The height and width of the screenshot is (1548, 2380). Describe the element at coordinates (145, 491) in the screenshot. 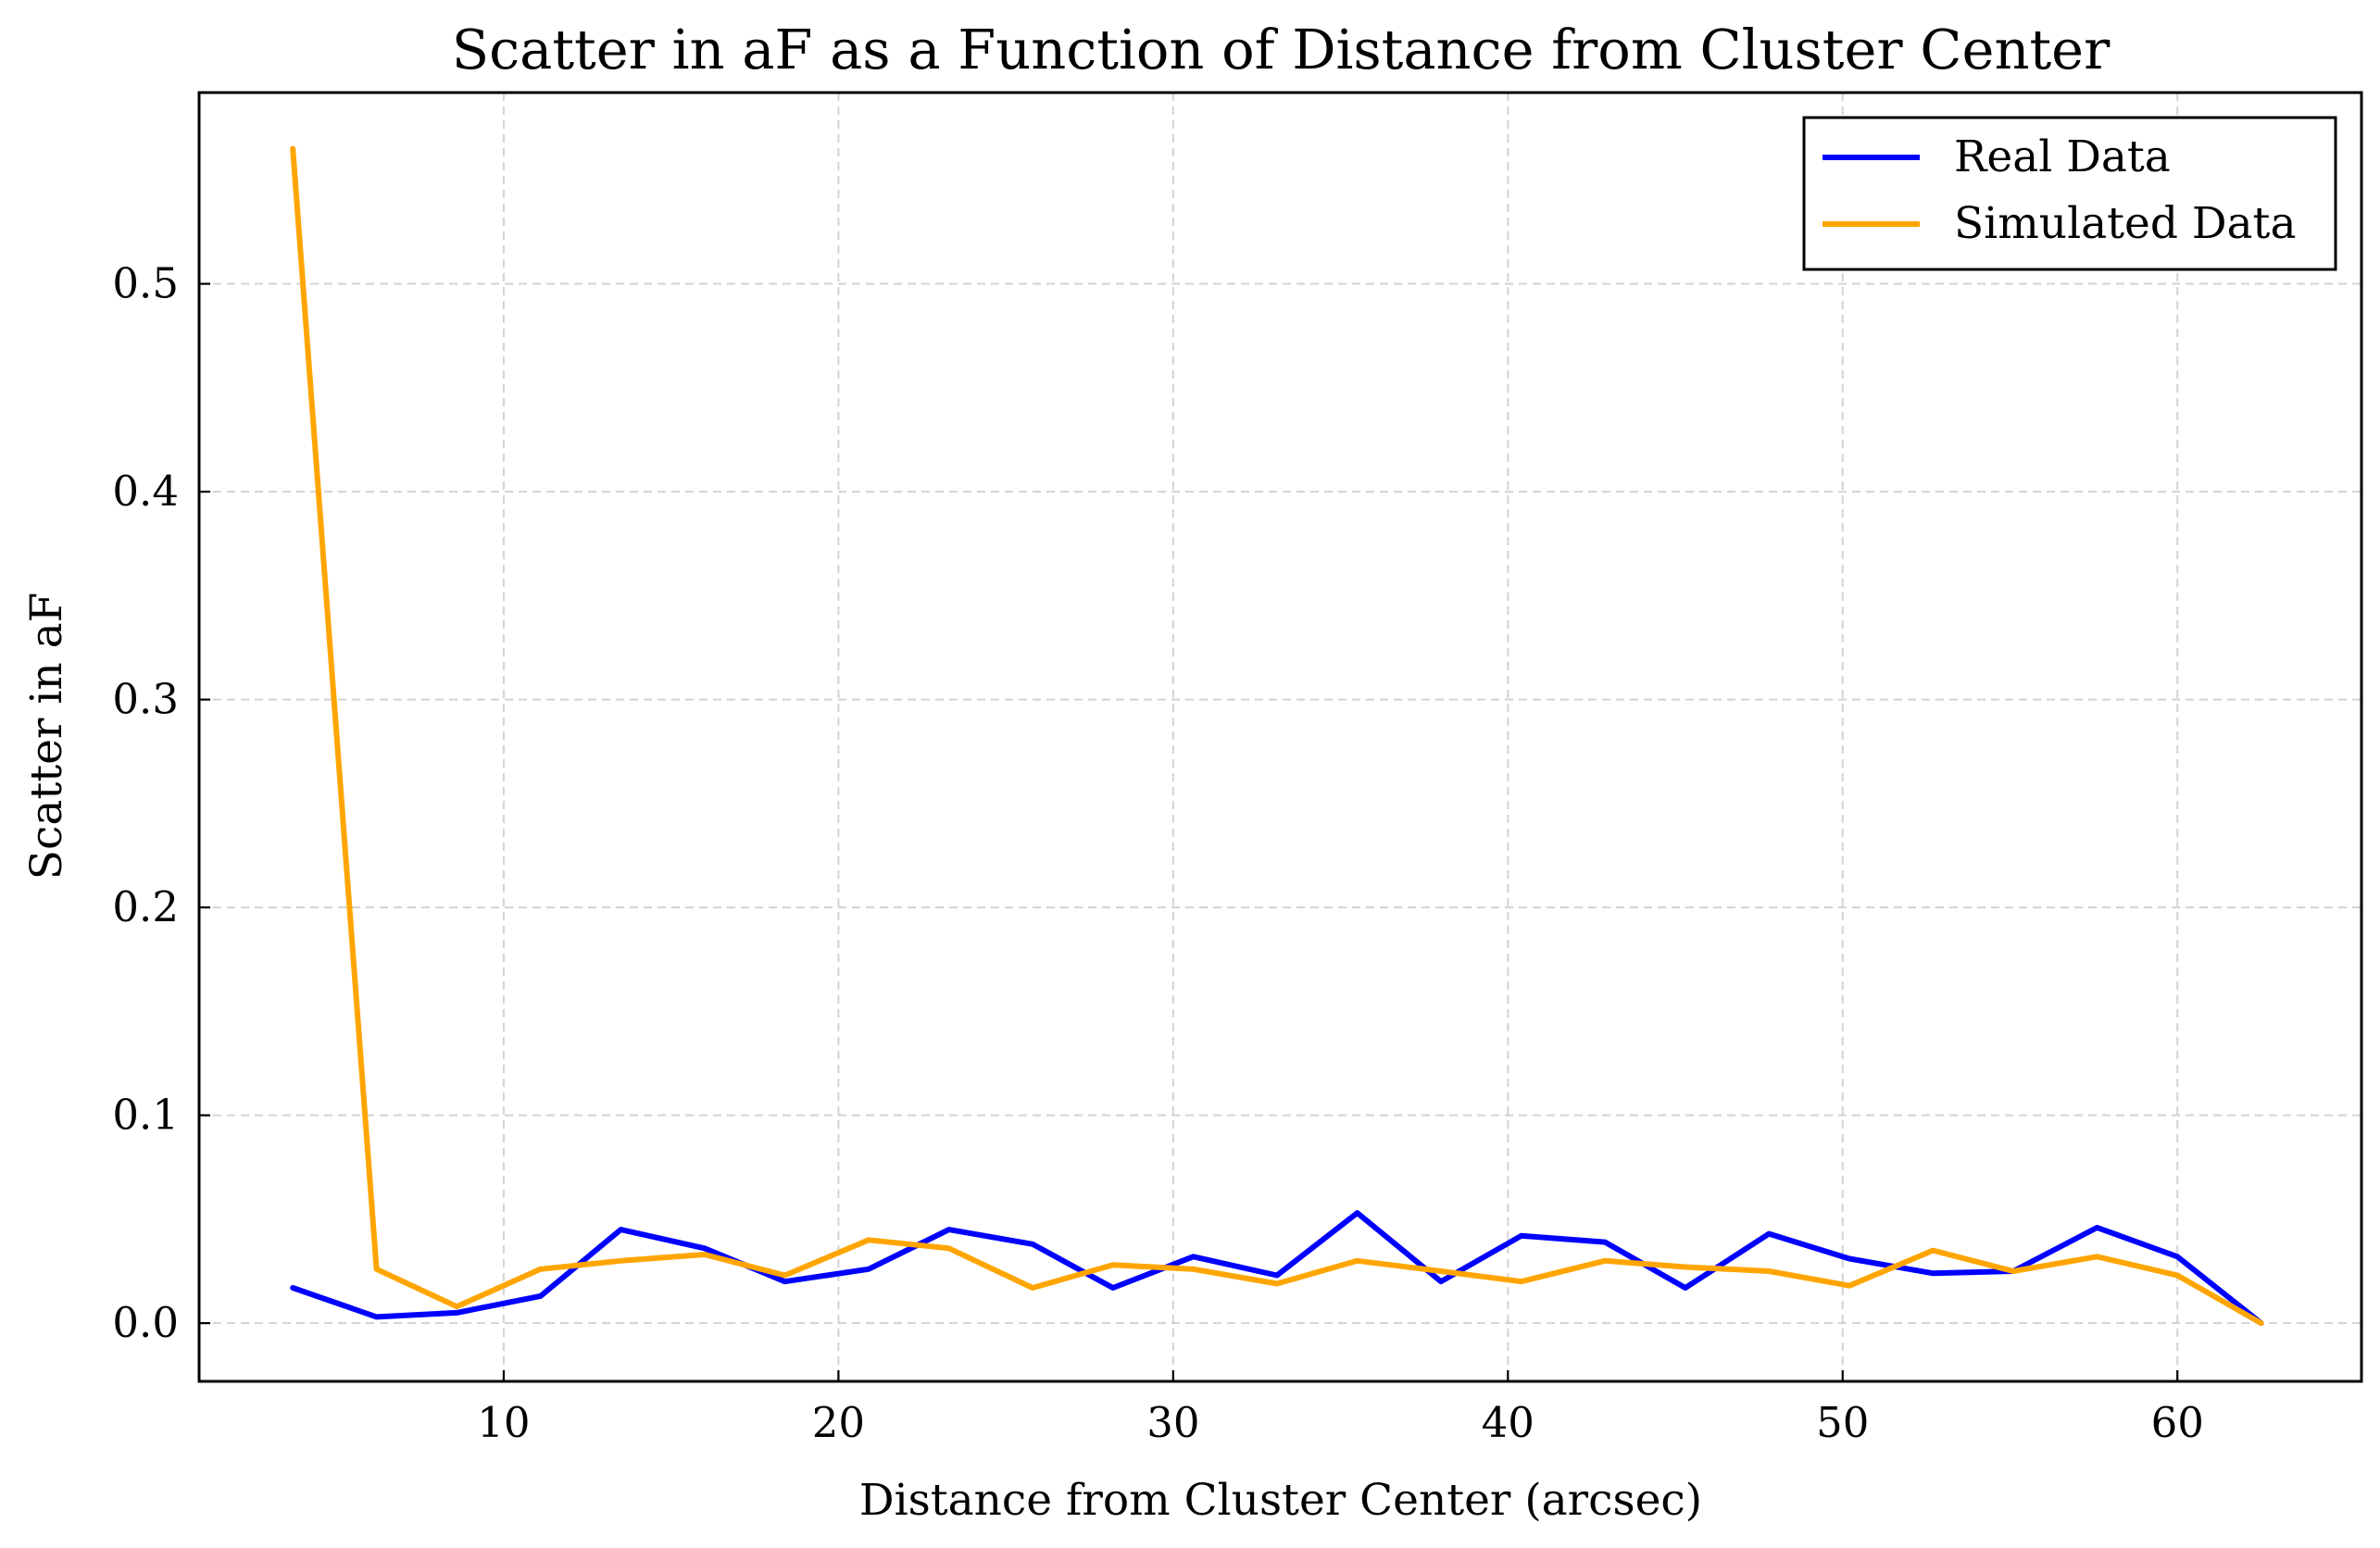

I see `y-tick-label: 0.4` at that location.